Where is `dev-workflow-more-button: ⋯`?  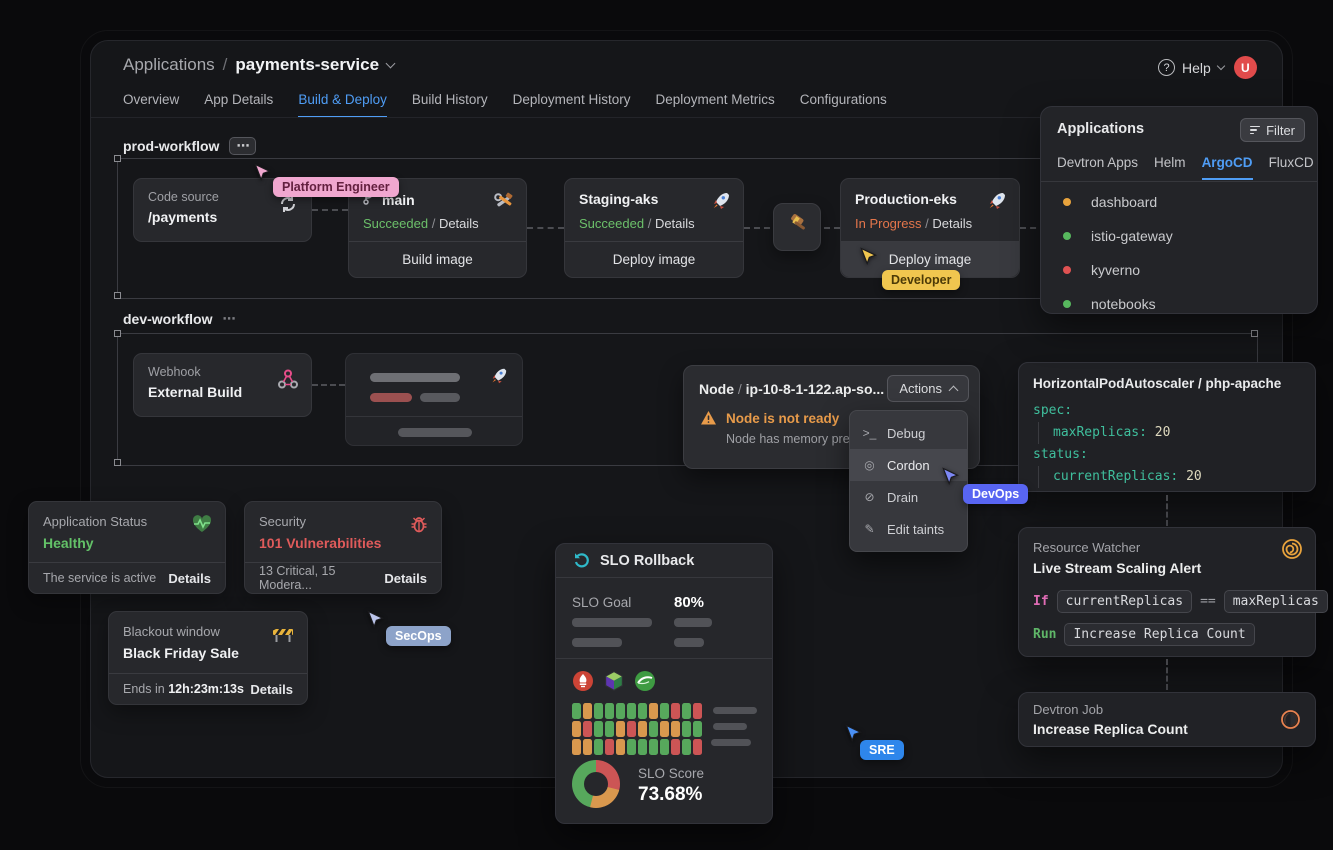 dev-workflow-more-button: ⋯ is located at coordinates (229, 318).